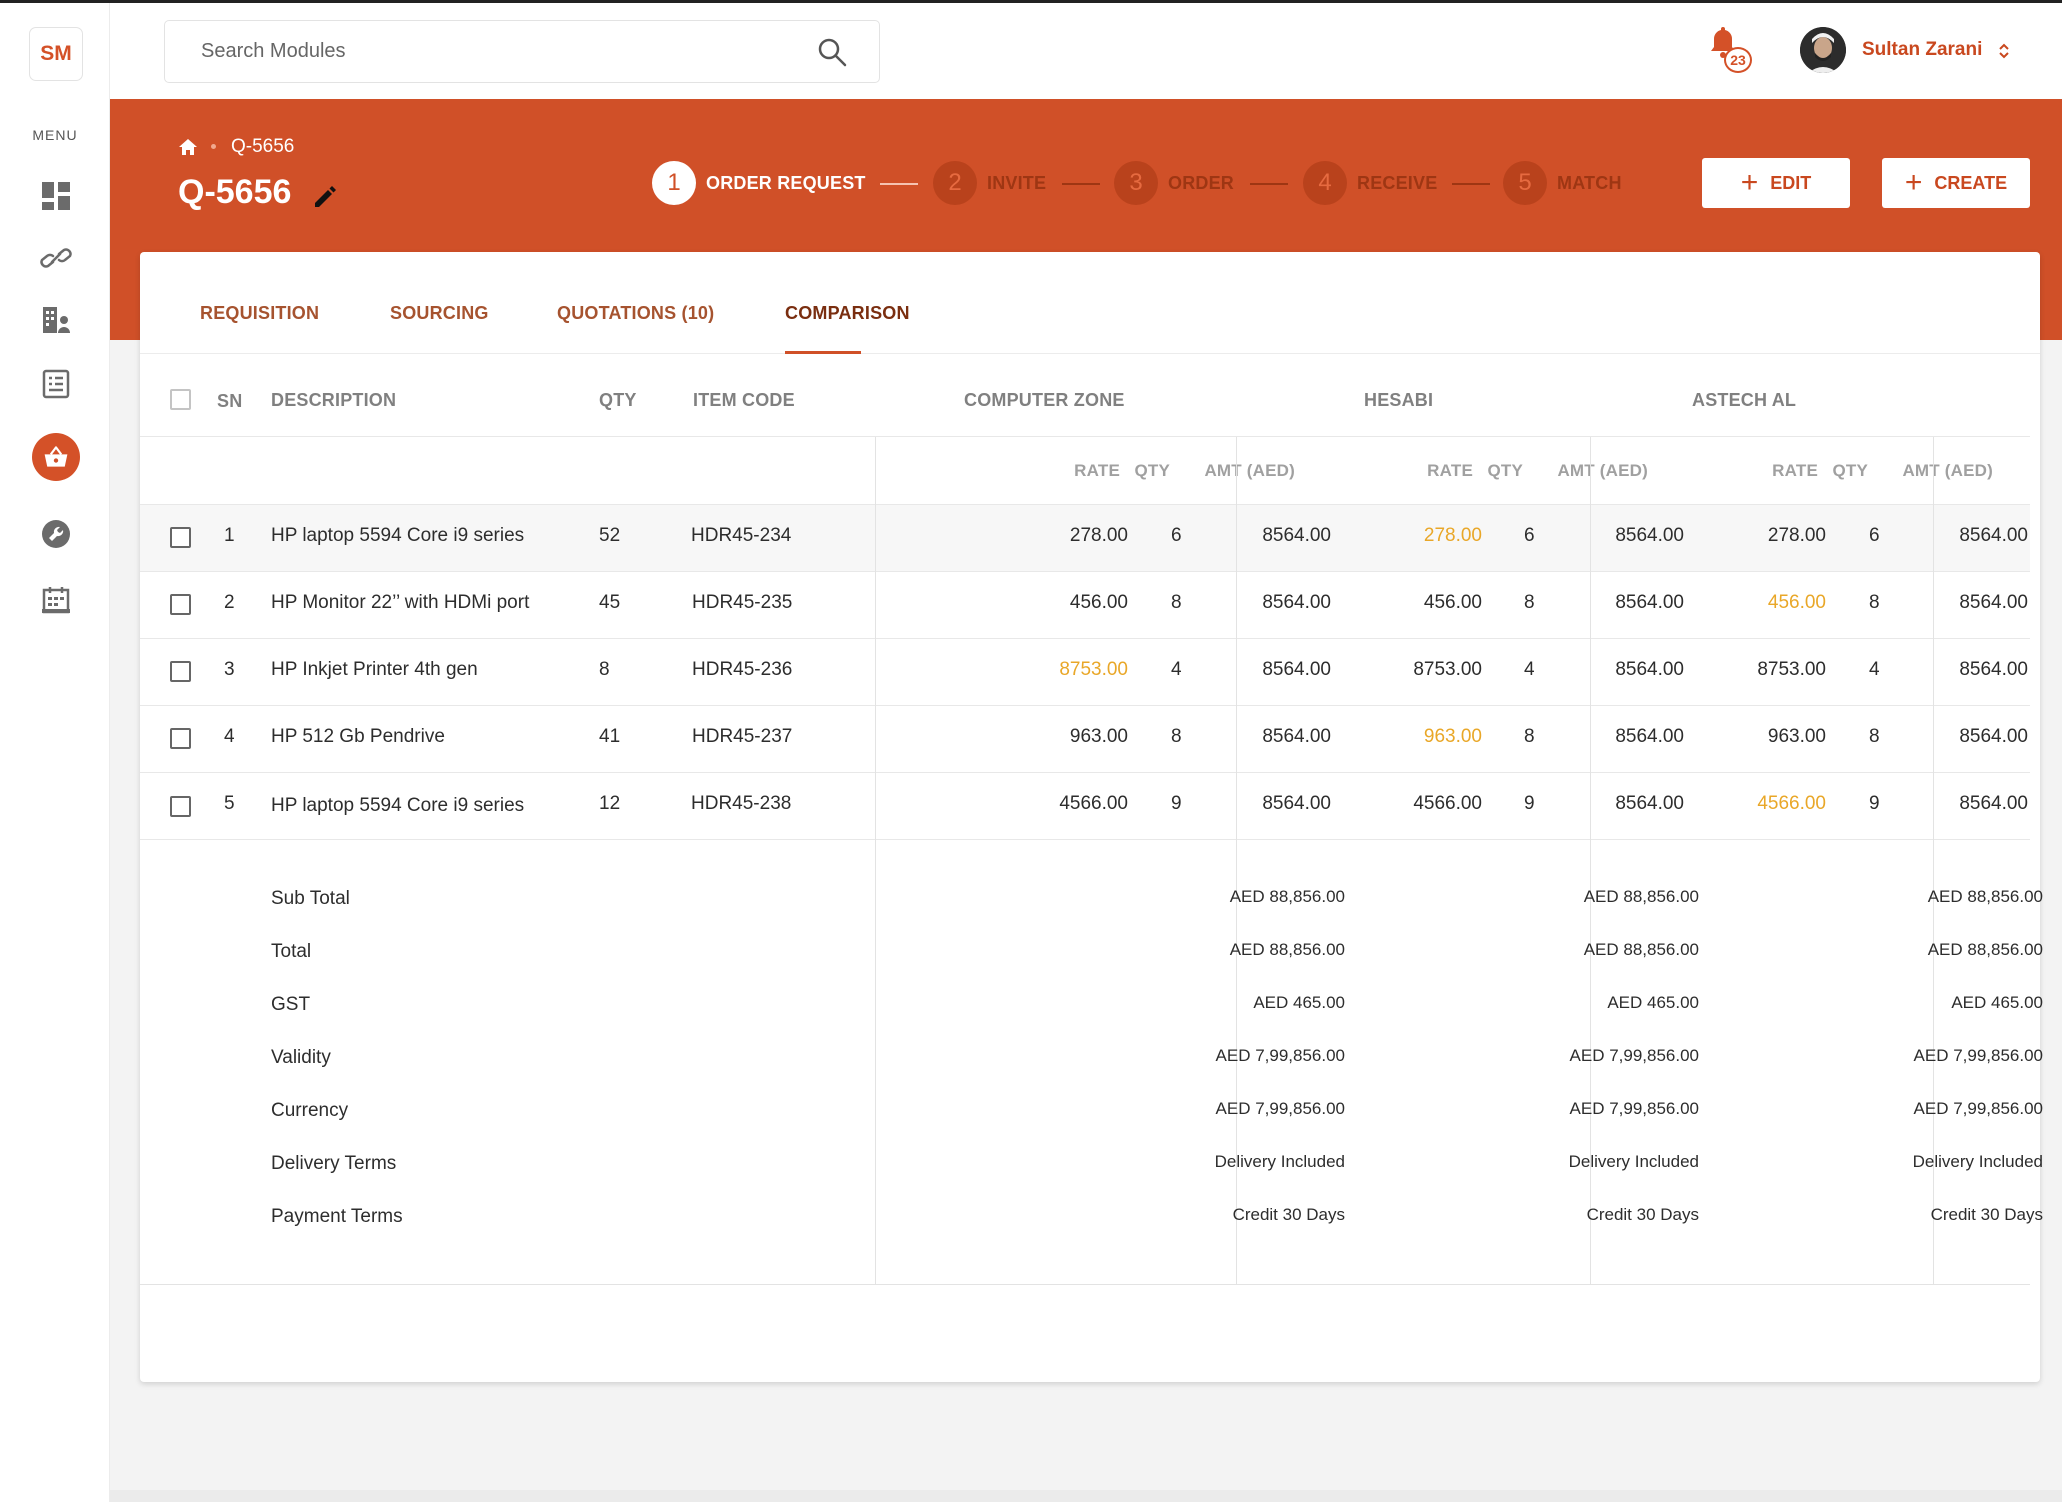 The image size is (2062, 1502). I want to click on rate-value: 8753.00, so click(1447, 669).